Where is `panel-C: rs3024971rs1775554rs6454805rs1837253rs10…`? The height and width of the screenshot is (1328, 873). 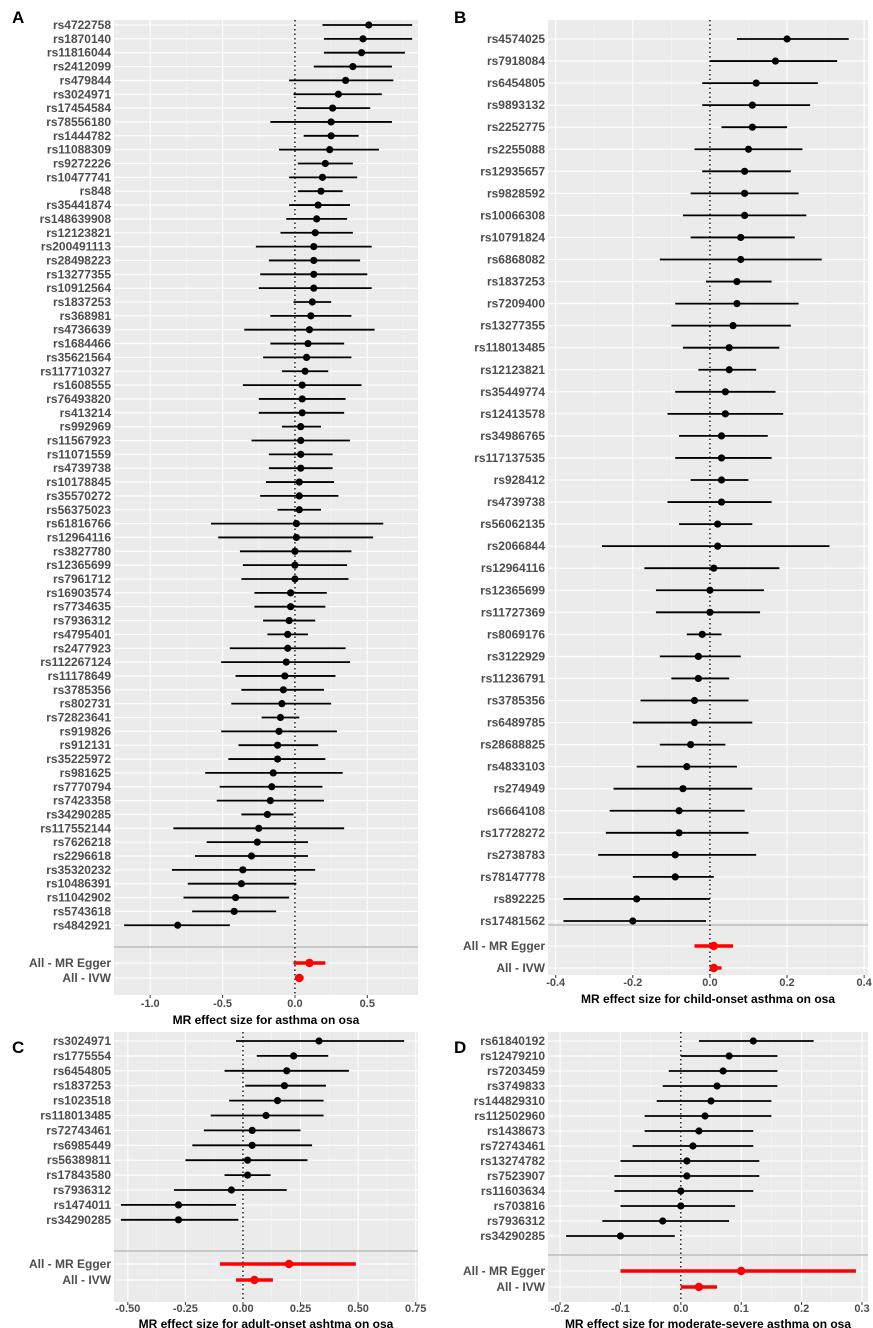 panel-C: rs3024971rs1775554rs6454805rs1837253rs10… is located at coordinates (219, 1180).